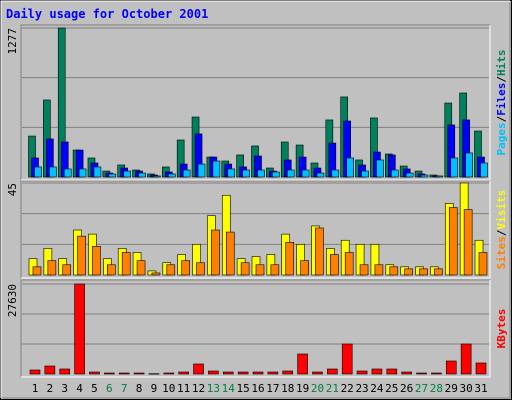 The image size is (512, 400). What do you see at coordinates (35, 388) in the screenshot?
I see `x-tick-label: 1` at bounding box center [35, 388].